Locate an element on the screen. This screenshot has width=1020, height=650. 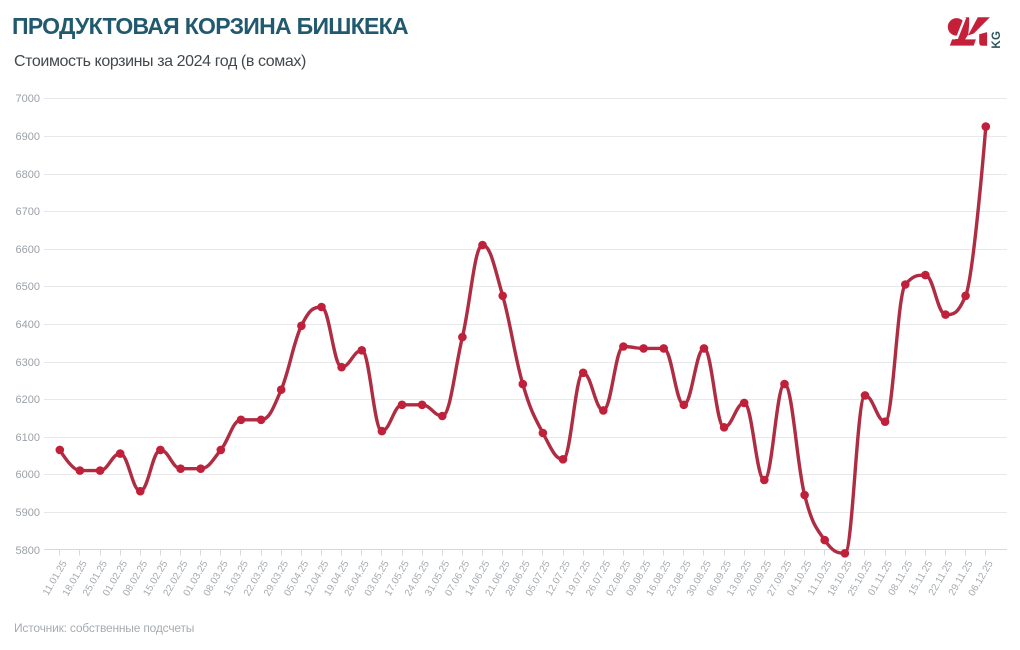
svg-text: 6800 is located at coordinates (28, 175).